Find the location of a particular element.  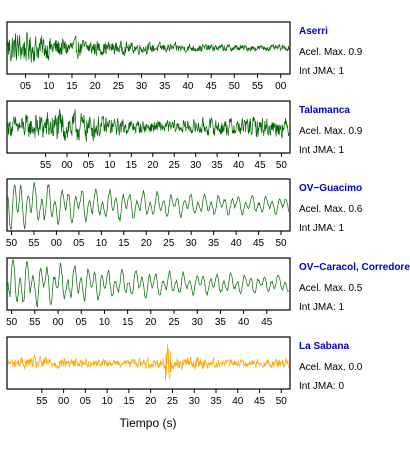

x-axis-label: Tiempo (s) is located at coordinates (148, 423).